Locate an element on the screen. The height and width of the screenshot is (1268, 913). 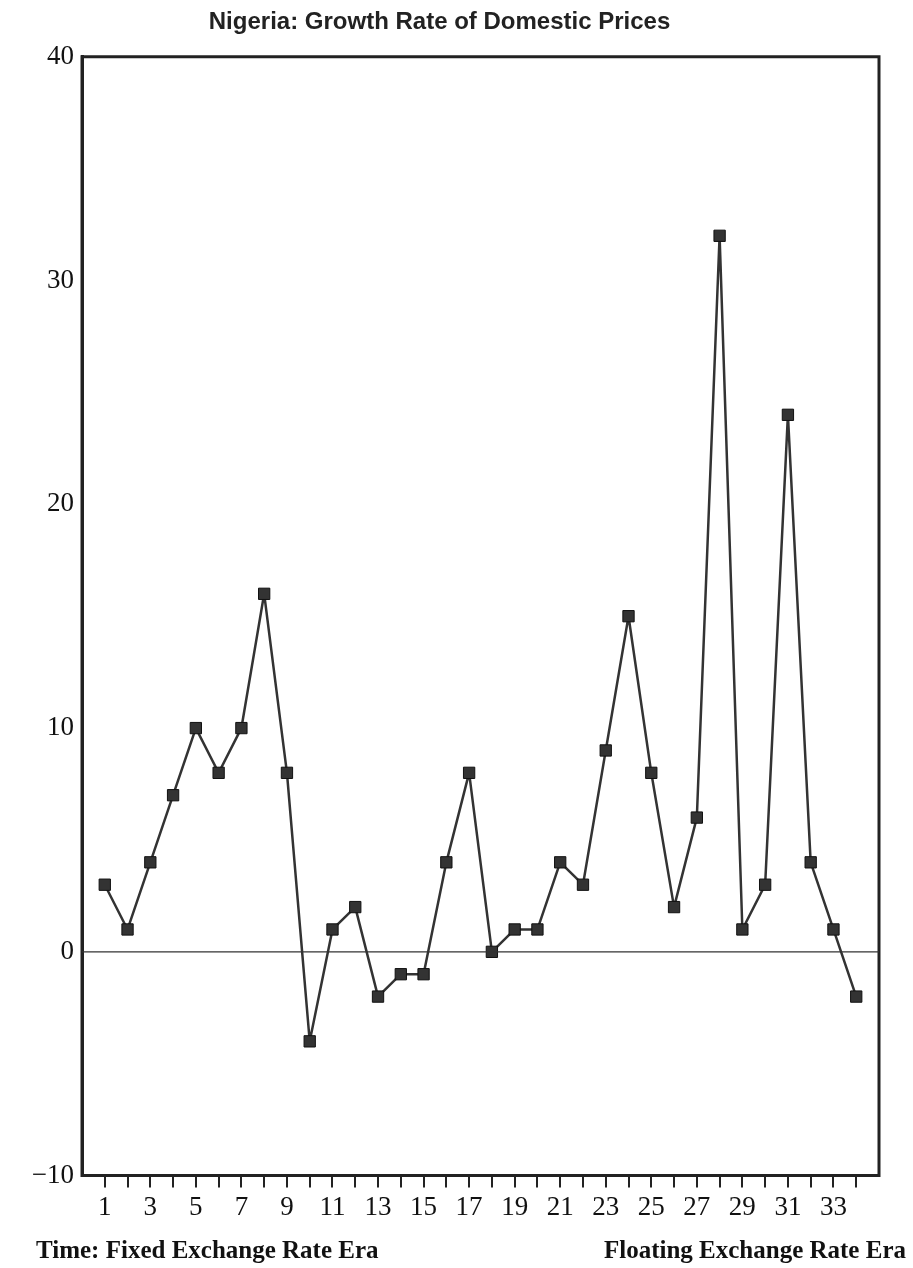
x-tick-label: 21 is located at coordinates (560, 1205).